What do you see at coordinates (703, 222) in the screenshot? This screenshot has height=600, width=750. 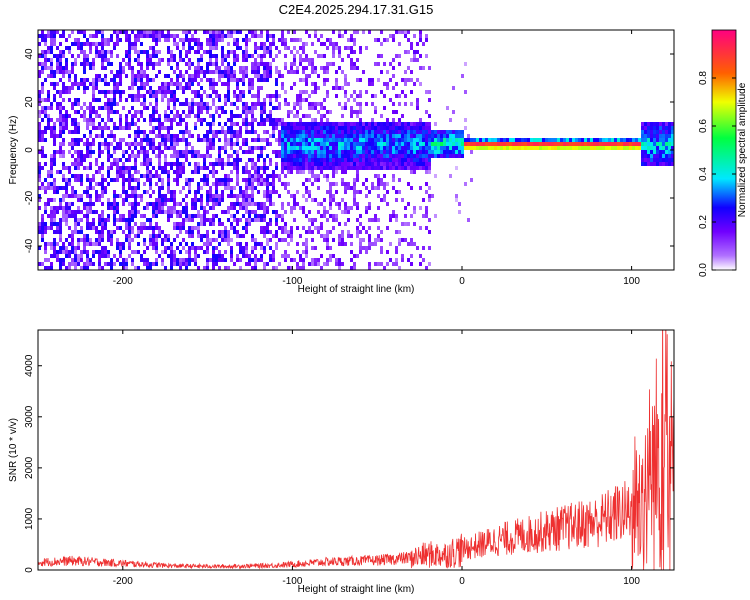 I see `colorbar-tick-label: 0.2` at bounding box center [703, 222].